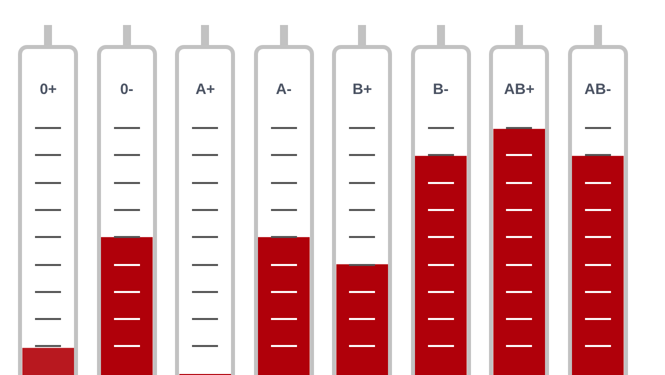 This screenshot has height=375, width=665. I want to click on x-tick-label: AB-, so click(598, 89).